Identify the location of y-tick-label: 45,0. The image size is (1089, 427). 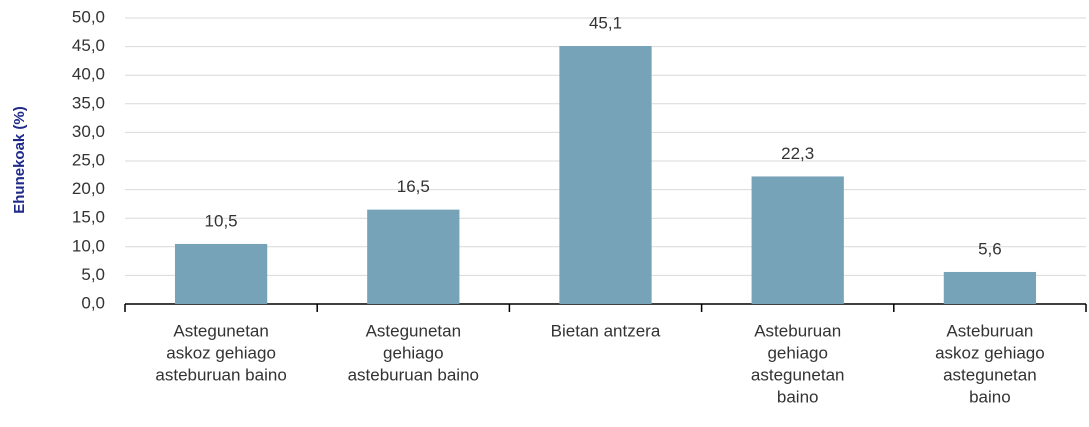
(88, 45).